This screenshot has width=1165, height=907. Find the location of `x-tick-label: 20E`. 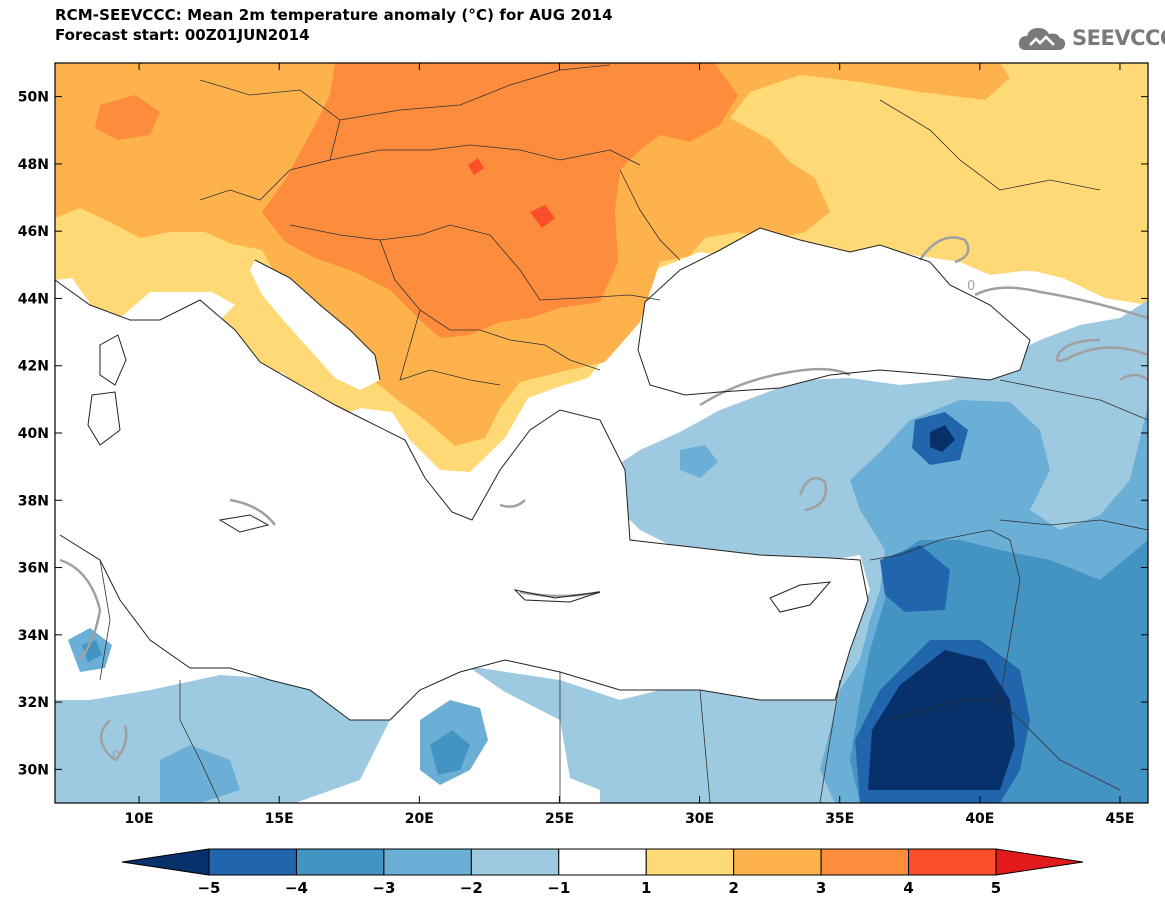

x-tick-label: 20E is located at coordinates (419, 819).